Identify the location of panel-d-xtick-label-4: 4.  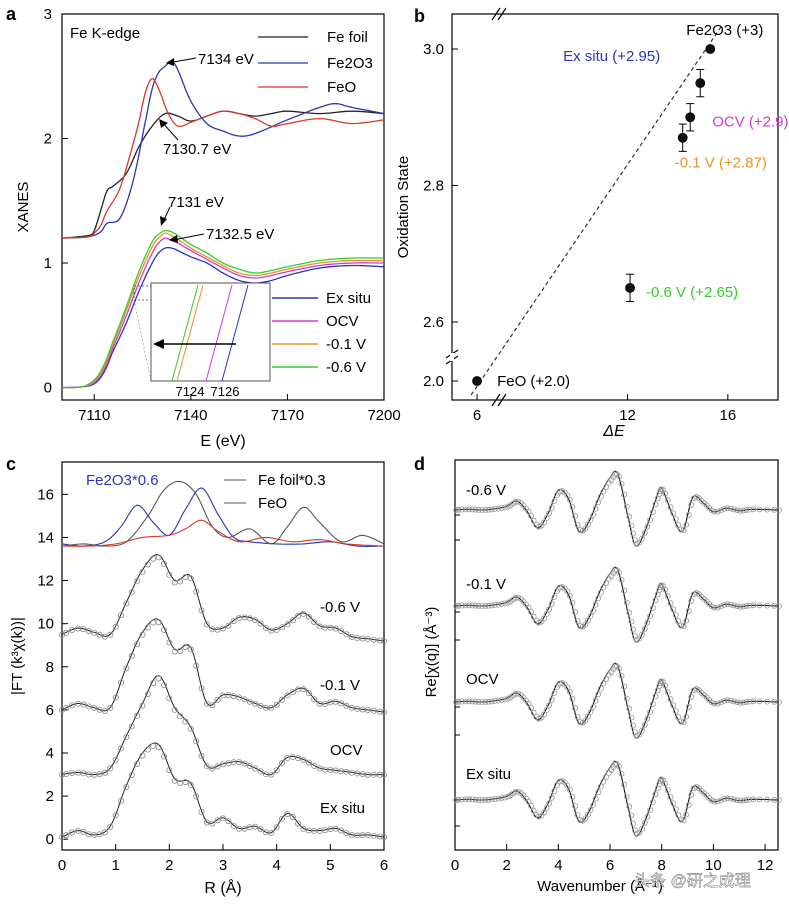
(558, 865).